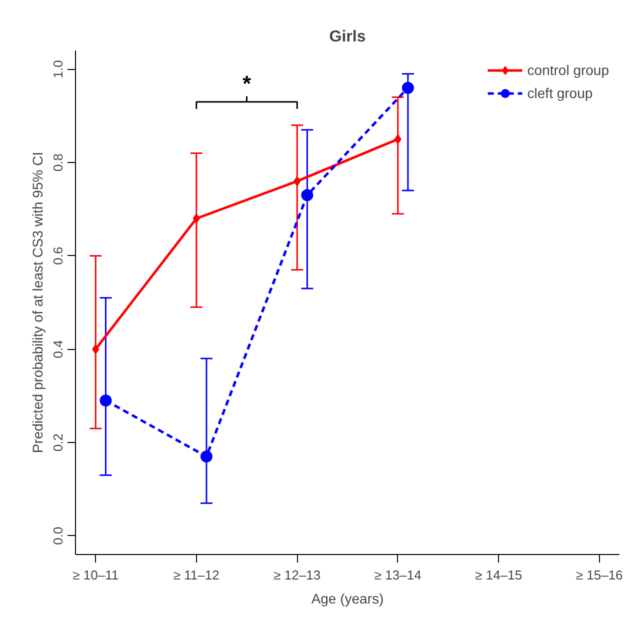 This screenshot has height=629, width=644. What do you see at coordinates (247, 83) in the screenshot?
I see `annotation: *` at bounding box center [247, 83].